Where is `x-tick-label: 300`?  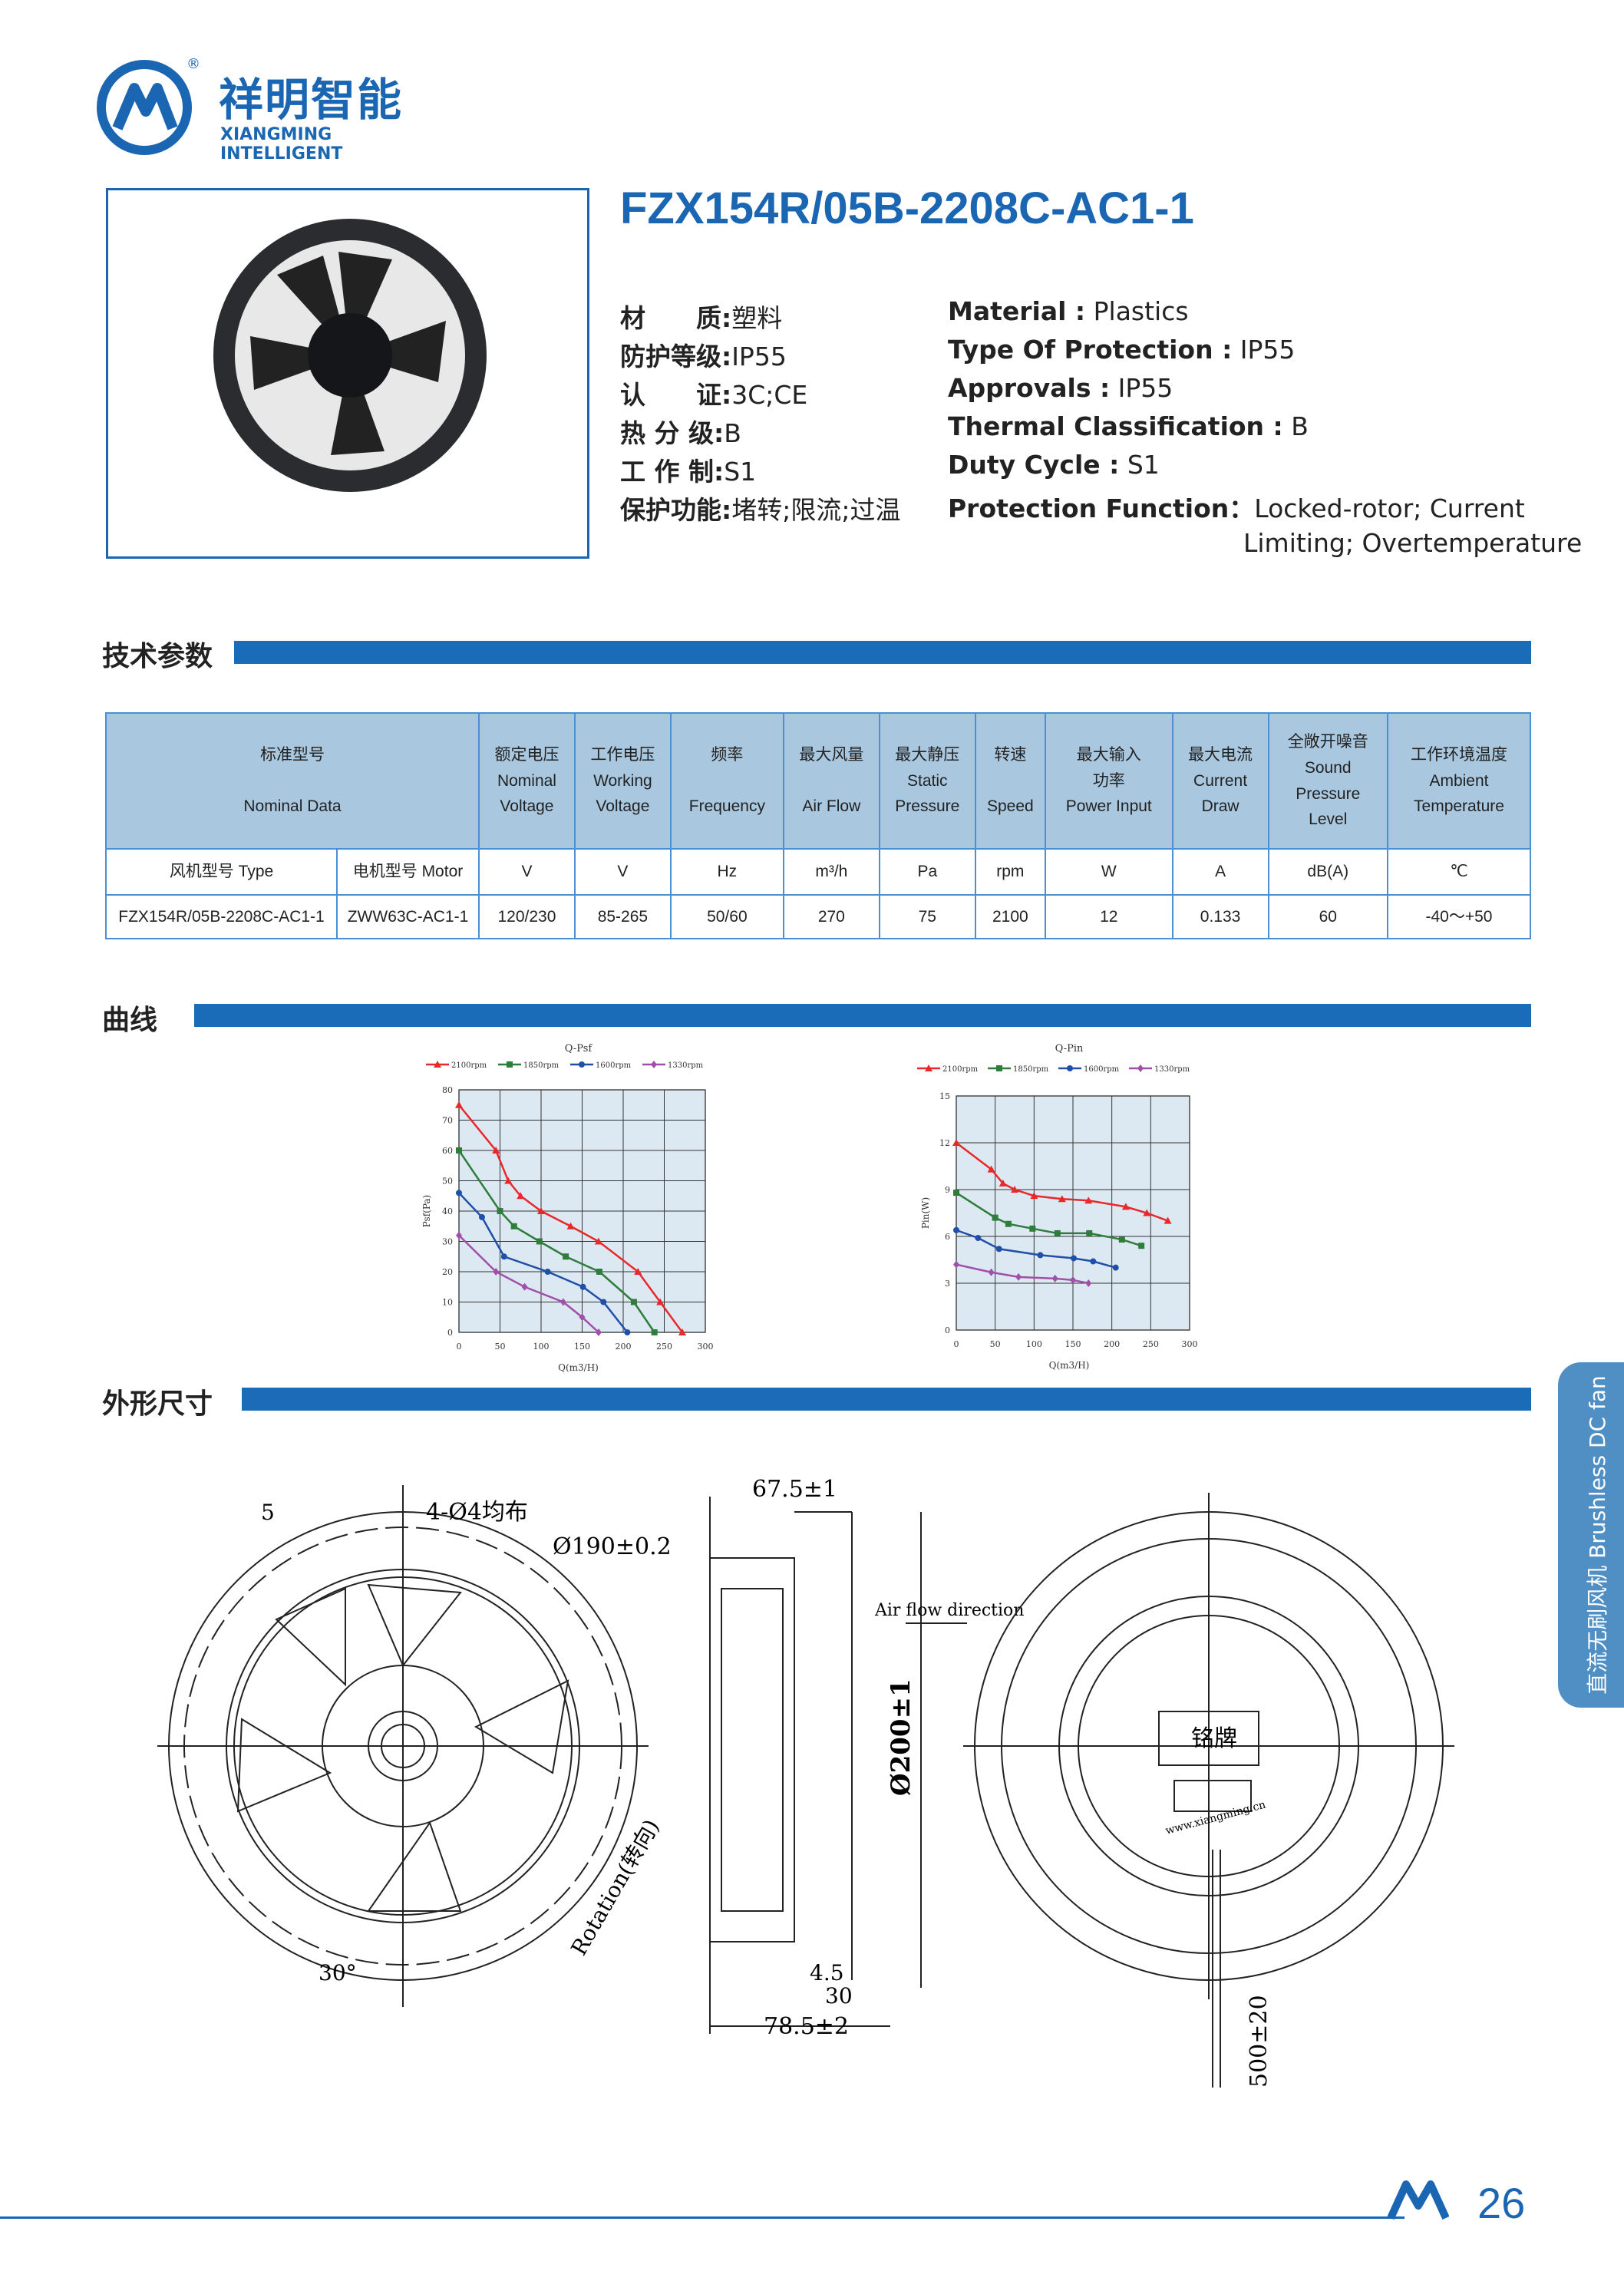 x-tick-label: 300 is located at coordinates (706, 1347).